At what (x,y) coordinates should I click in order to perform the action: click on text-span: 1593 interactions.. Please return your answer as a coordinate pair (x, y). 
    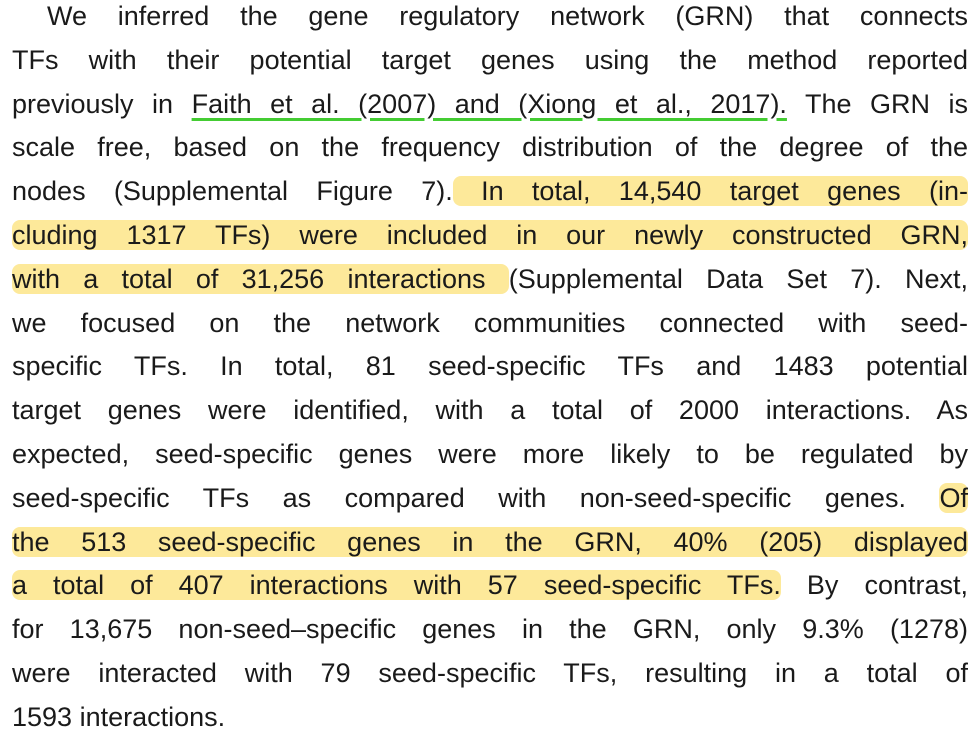
    Looking at the image, I should click on (119, 716).